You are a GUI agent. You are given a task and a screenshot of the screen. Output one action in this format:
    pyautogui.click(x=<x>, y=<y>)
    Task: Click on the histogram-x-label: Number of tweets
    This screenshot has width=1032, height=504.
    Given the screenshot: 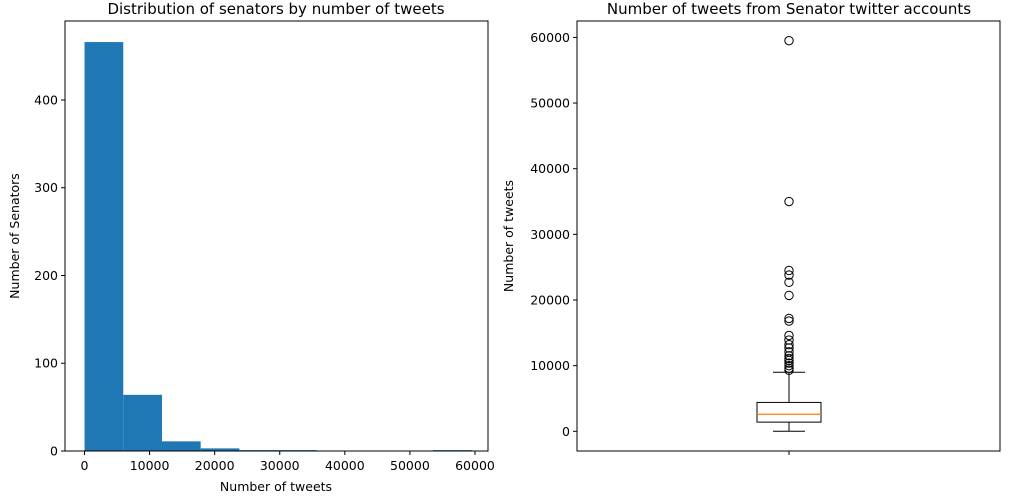 What is the action you would take?
    pyautogui.click(x=276, y=486)
    